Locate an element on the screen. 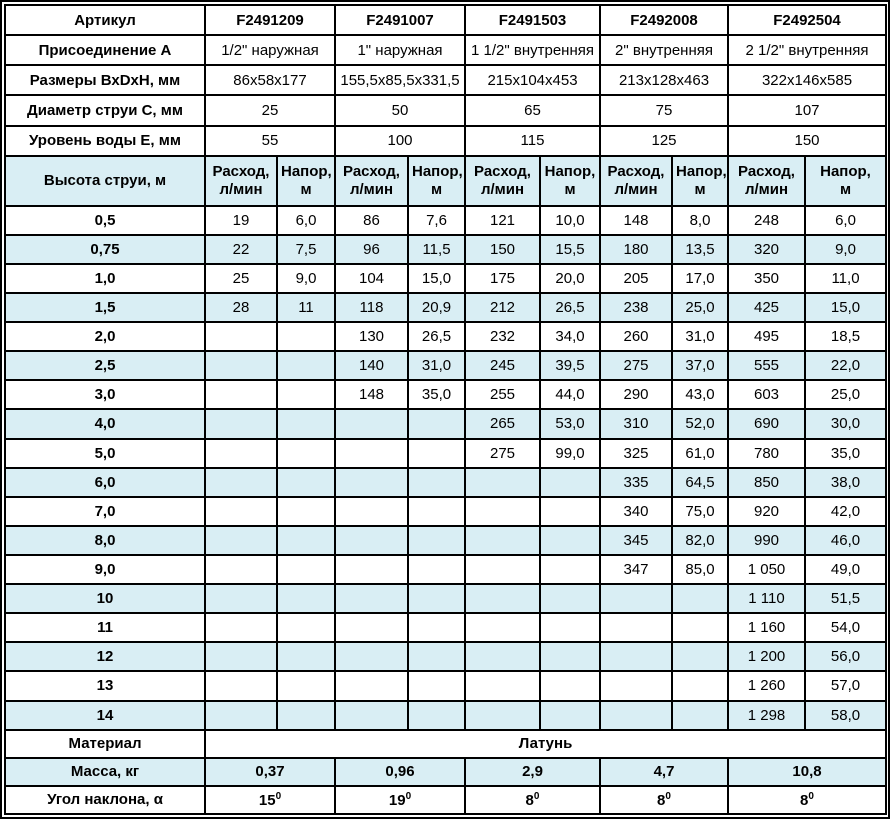 The height and width of the screenshot is (819, 890). spec-row-label: Присоединение А is located at coordinates (105, 50).